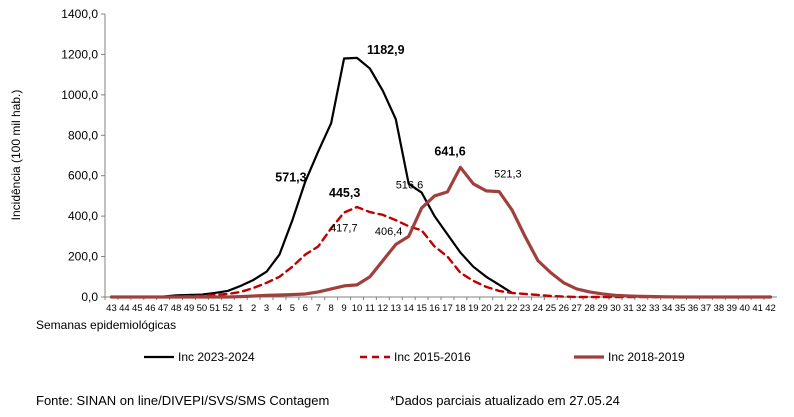 This screenshot has width=794, height=417. I want to click on y-tick-label: 1200,0, so click(79, 54).